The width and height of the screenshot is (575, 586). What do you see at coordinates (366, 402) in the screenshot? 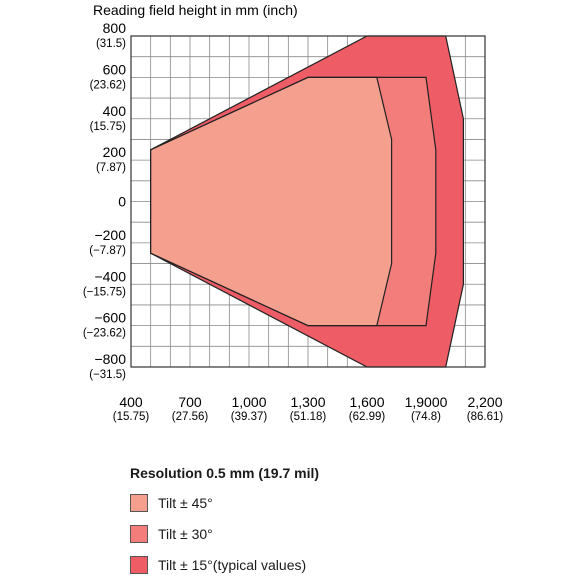
I see `x-tick-label: 1,600` at bounding box center [366, 402].